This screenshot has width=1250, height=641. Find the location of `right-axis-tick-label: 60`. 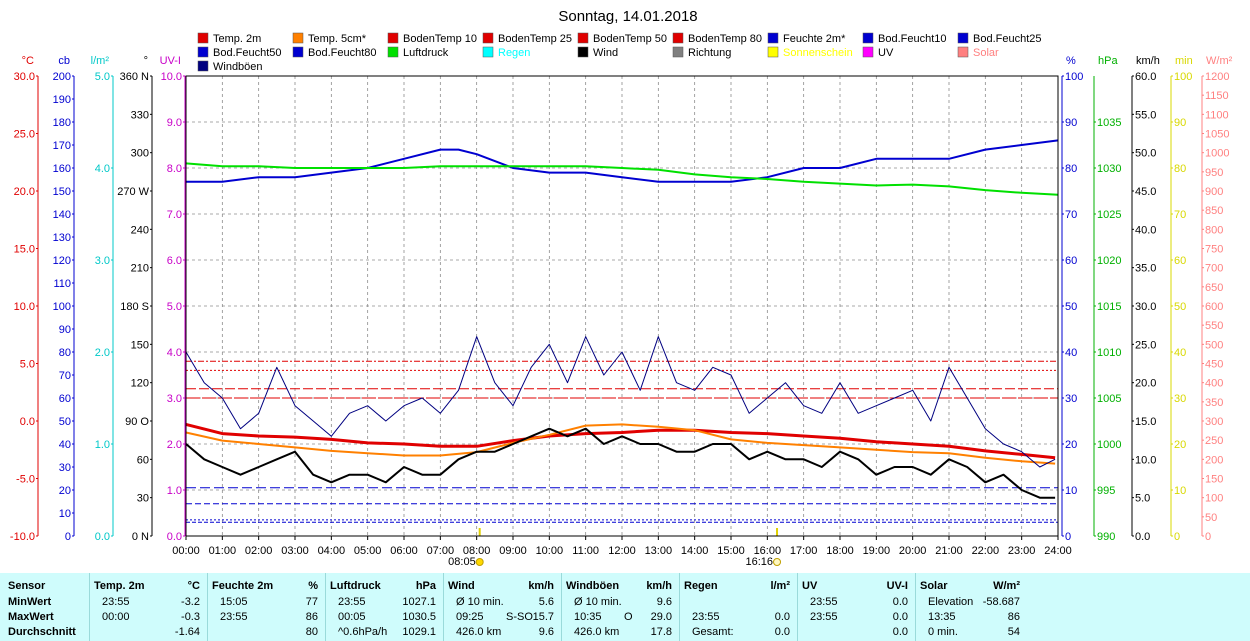

right-axis-tick-label: 60 is located at coordinates (1071, 261).